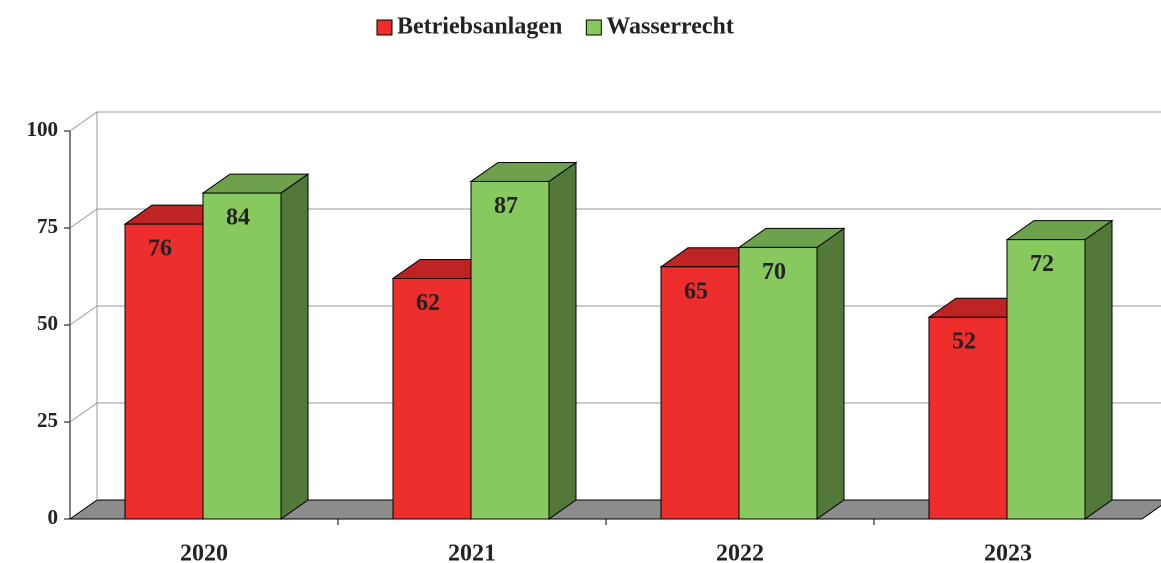 Image resolution: width=1161 pixels, height=563 pixels. What do you see at coordinates (740, 552) in the screenshot?
I see `x-tick-label: 2022` at bounding box center [740, 552].